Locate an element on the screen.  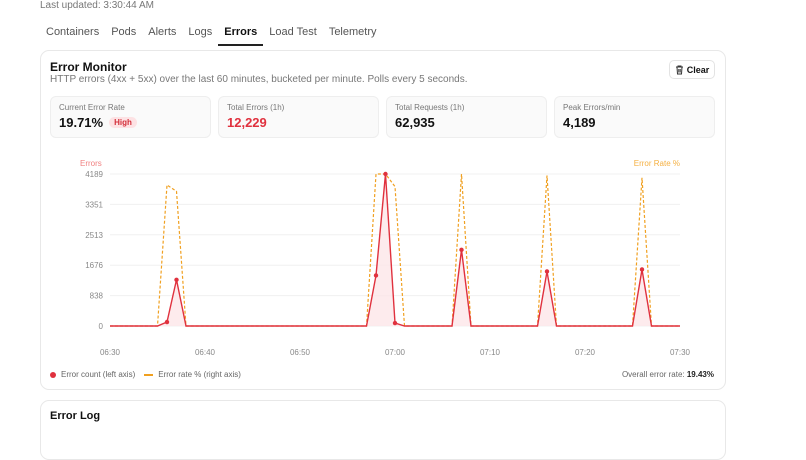
tab-errors: Errors is located at coordinates (241, 35).